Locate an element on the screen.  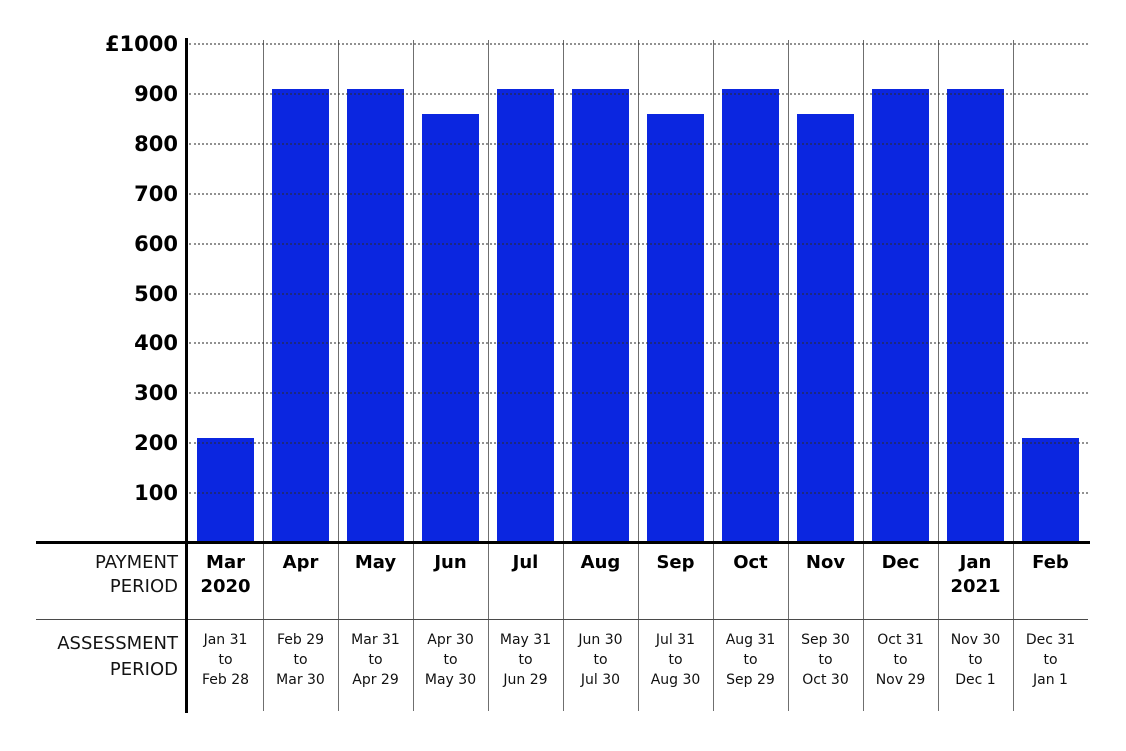
y-tick-label: 300 is located at coordinates (156, 393).